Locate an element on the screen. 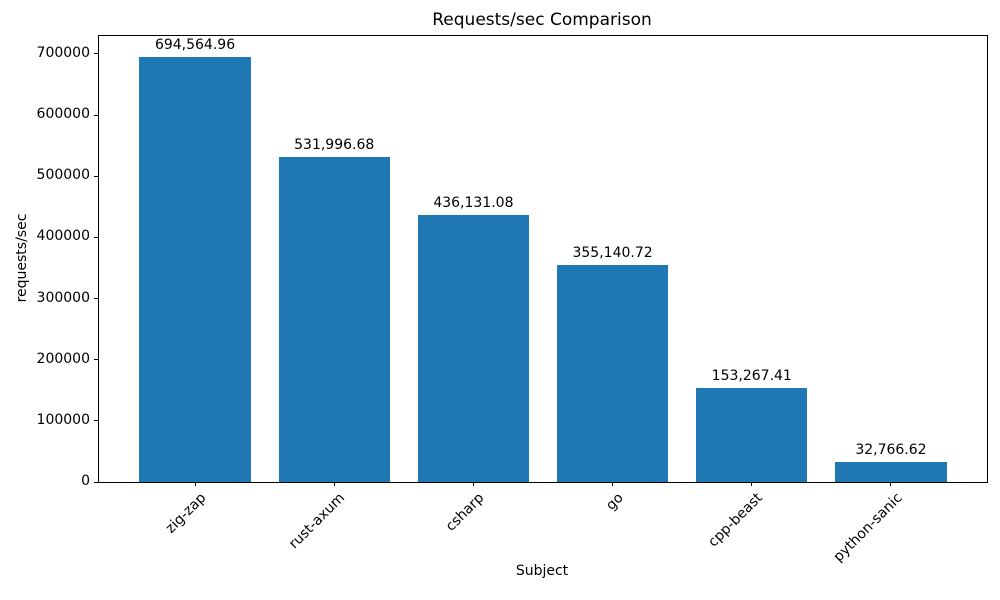 The height and width of the screenshot is (600, 1000). bar-zig-zap is located at coordinates (195, 269).